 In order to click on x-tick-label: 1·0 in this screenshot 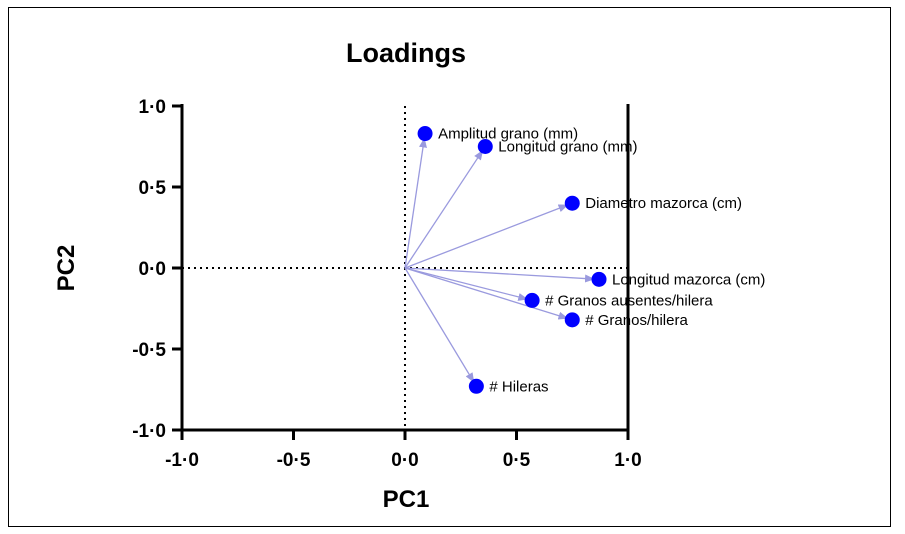, I will do `click(627, 460)`.